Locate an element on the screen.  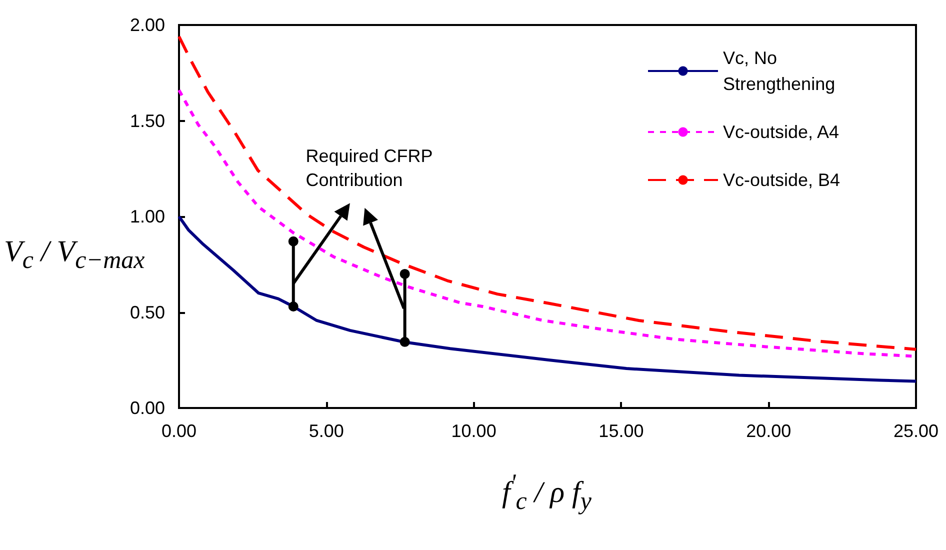
annotation: Required CFRP Contribution is located at coordinates (370, 168).